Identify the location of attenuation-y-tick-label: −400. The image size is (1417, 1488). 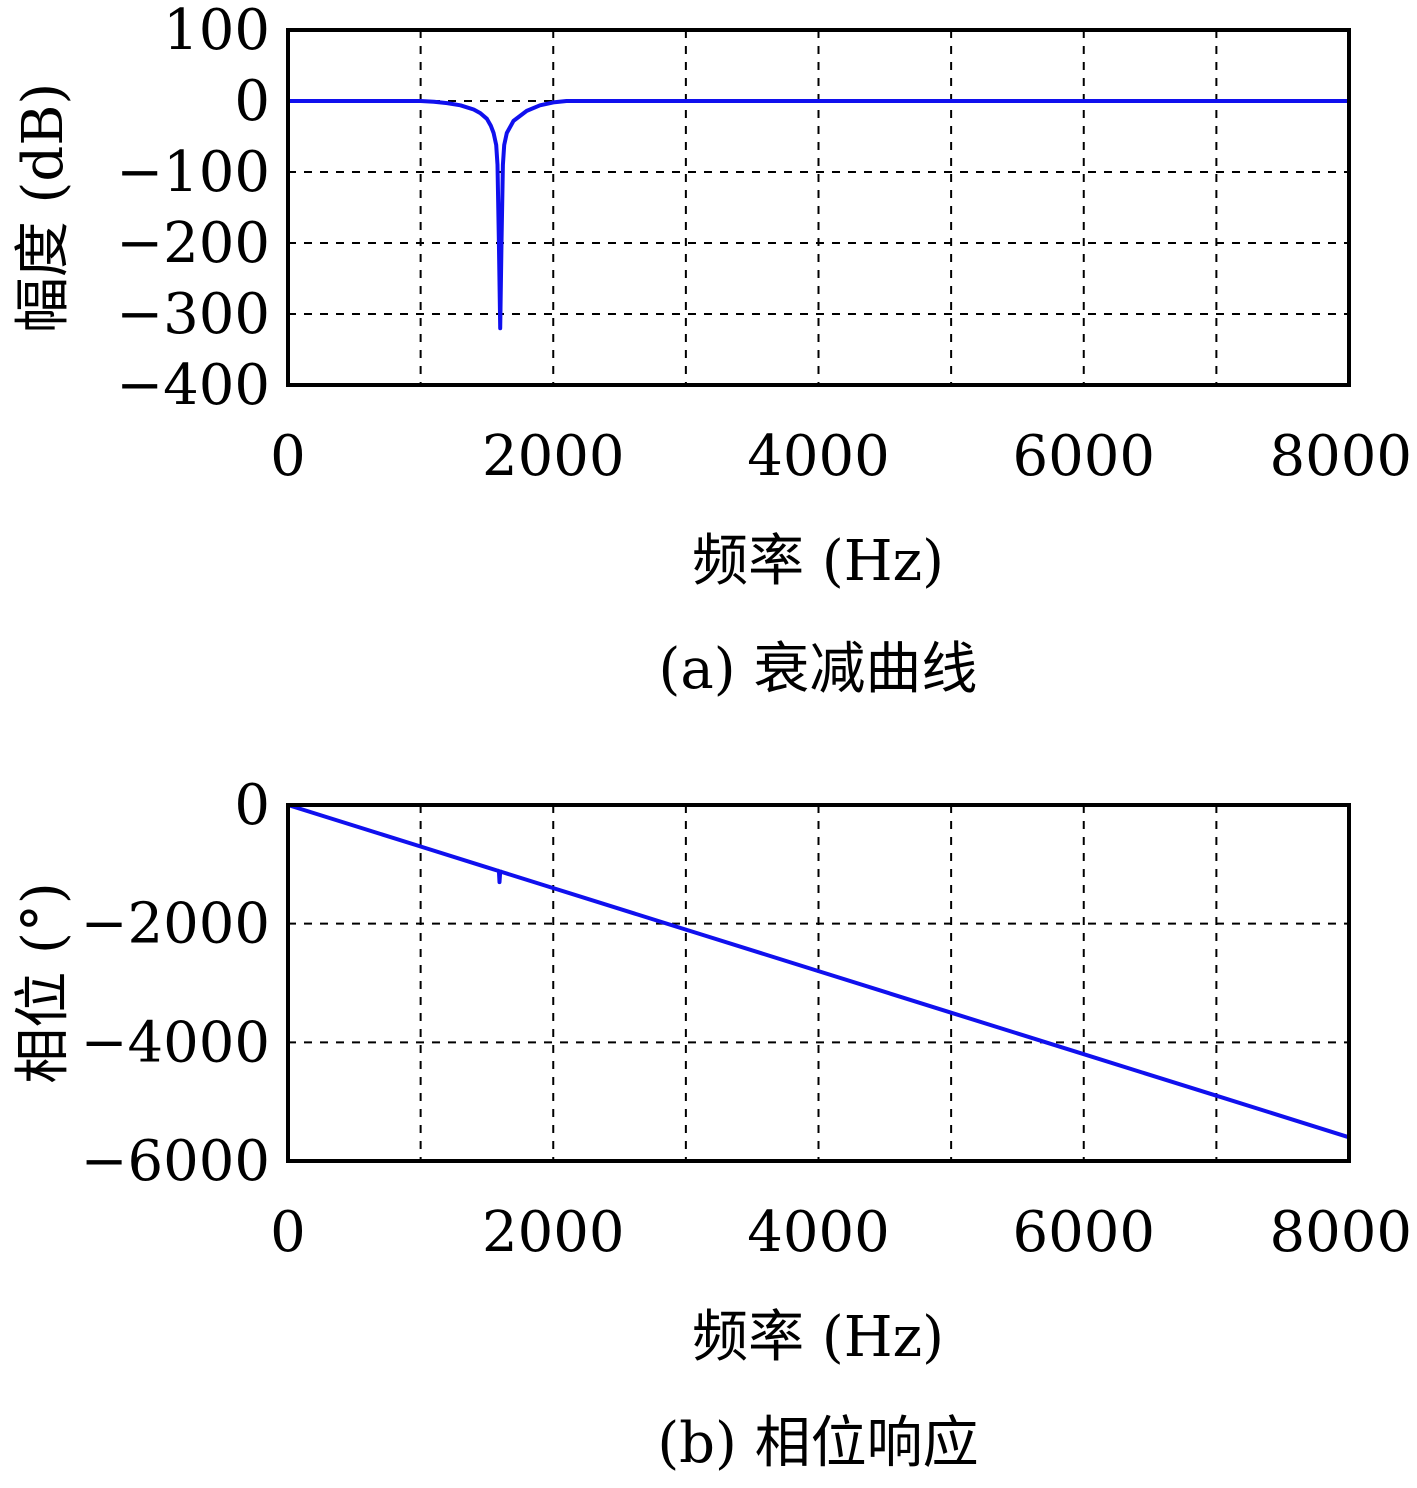
(193, 385).